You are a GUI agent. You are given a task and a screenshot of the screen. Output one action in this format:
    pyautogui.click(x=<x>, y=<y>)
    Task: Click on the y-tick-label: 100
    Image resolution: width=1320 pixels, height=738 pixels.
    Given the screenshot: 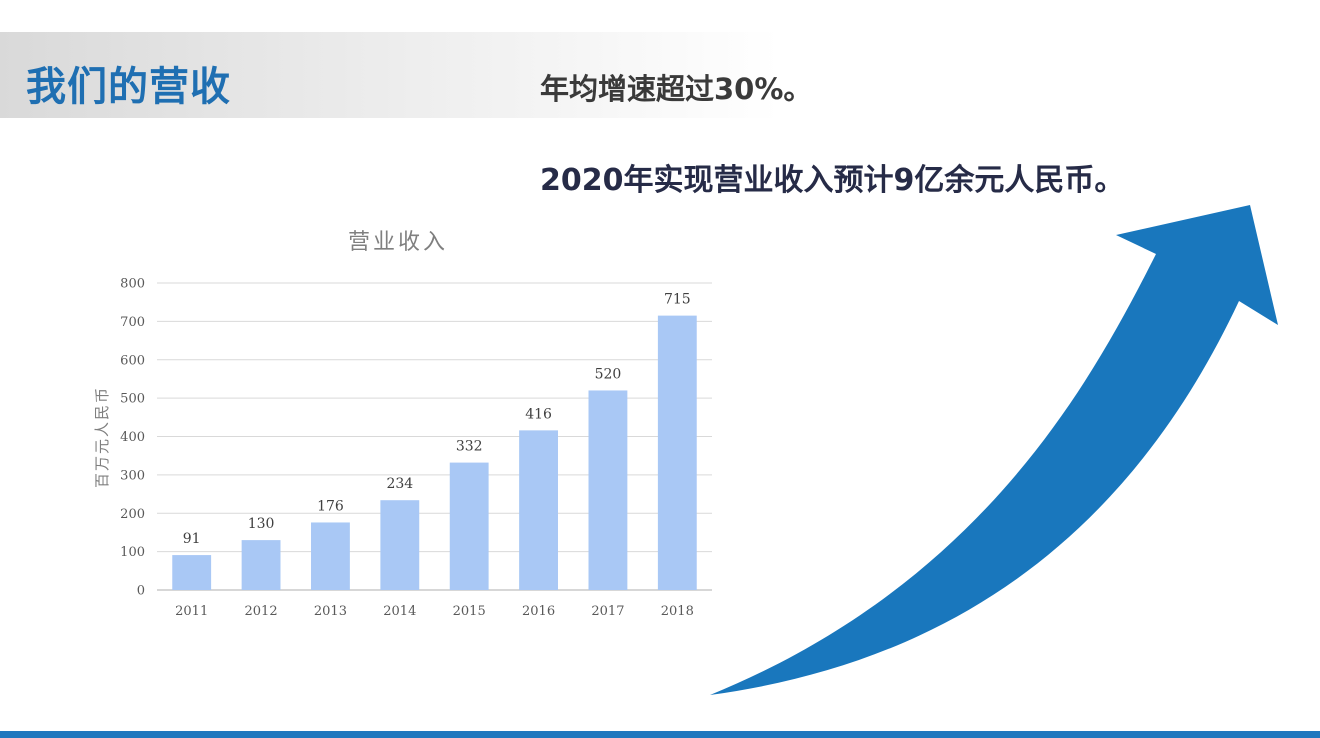 What is the action you would take?
    pyautogui.click(x=132, y=552)
    